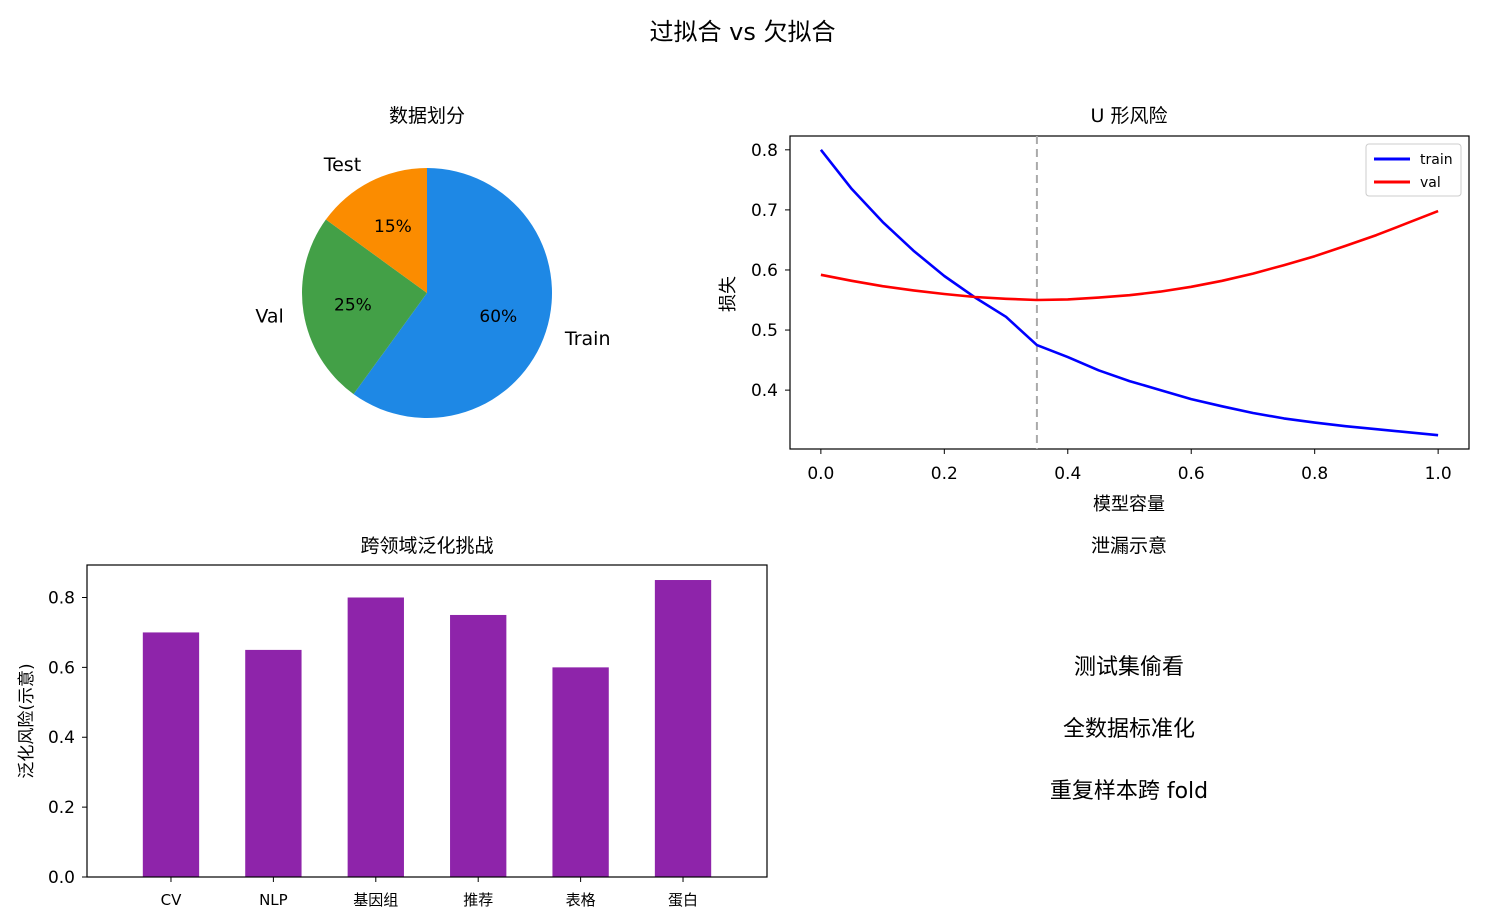 Image resolution: width=1485 pixels, height=924 pixels. I want to click on line-y-axis-label: 损失, so click(728, 294).